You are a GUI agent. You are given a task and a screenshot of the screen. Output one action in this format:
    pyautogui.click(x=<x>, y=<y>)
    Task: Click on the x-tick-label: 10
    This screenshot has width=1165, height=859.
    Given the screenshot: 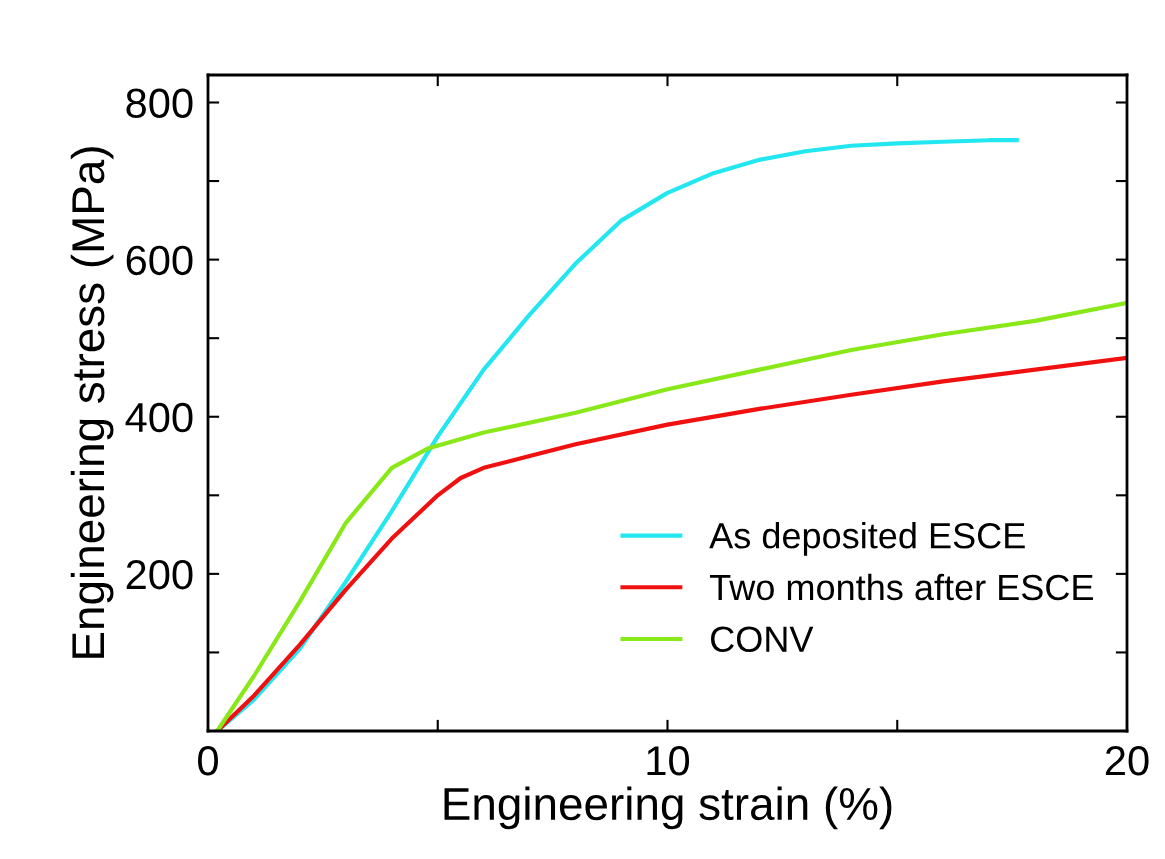 What is the action you would take?
    pyautogui.click(x=668, y=760)
    